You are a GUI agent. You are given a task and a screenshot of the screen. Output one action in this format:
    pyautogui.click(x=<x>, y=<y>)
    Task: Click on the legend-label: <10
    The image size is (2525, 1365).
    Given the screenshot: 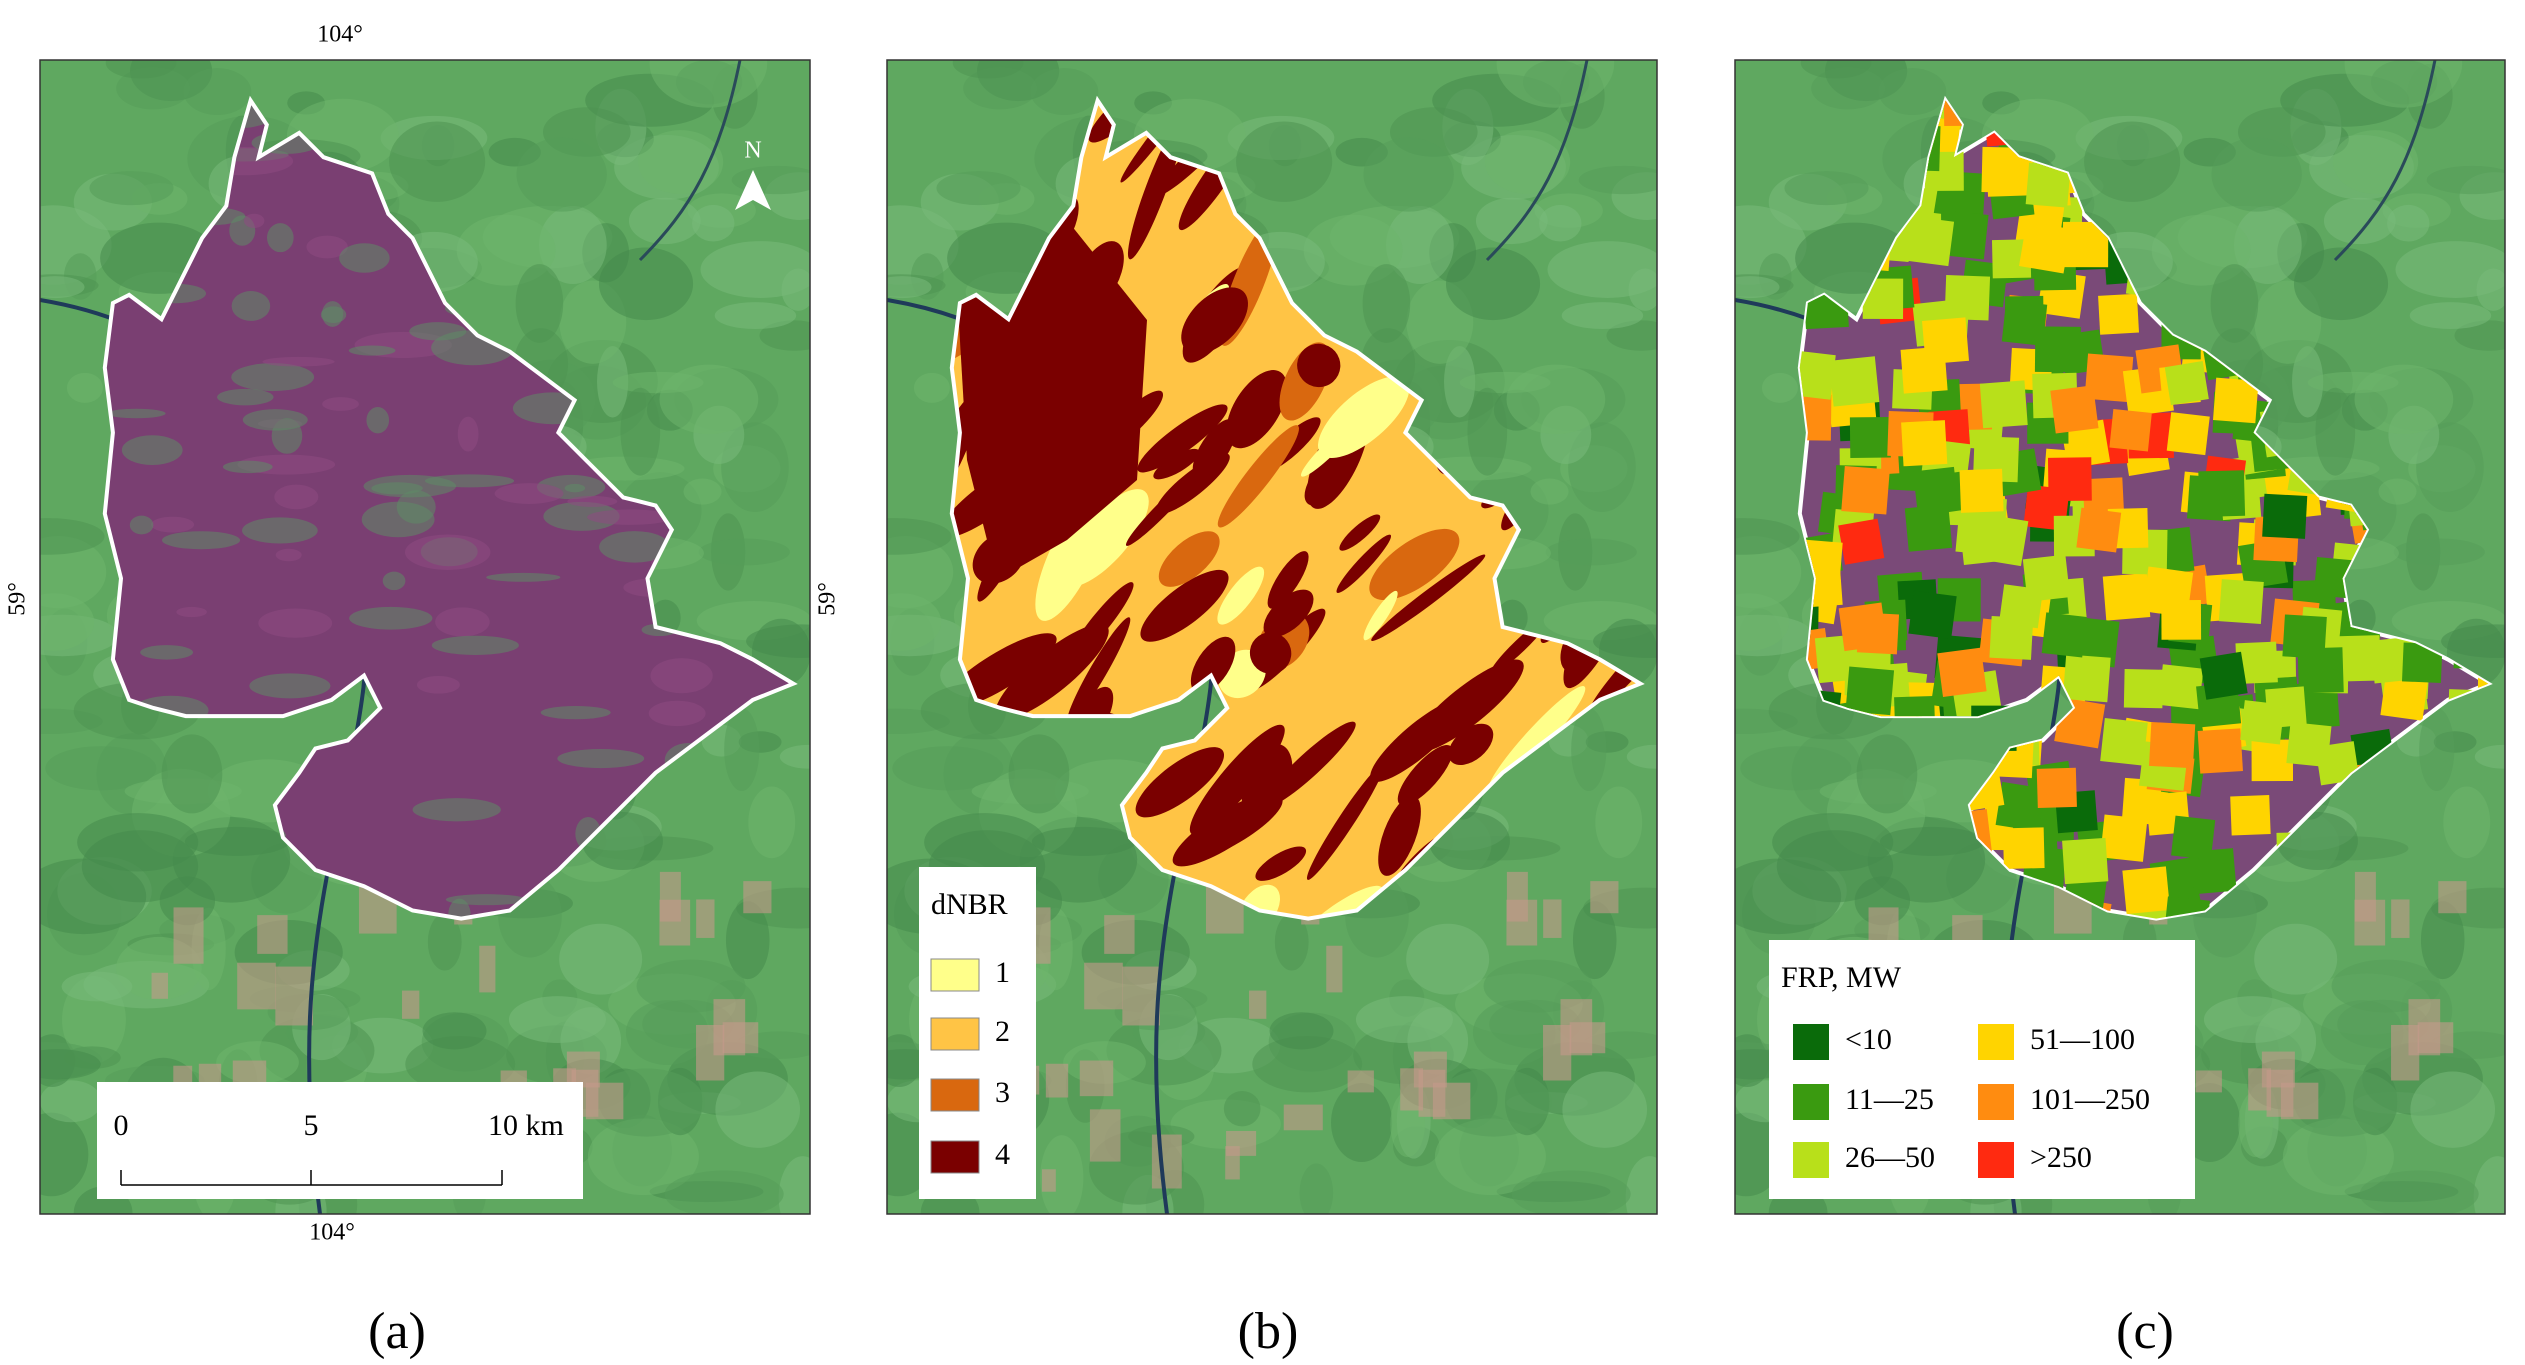 What is the action you would take?
    pyautogui.click(x=1868, y=1039)
    